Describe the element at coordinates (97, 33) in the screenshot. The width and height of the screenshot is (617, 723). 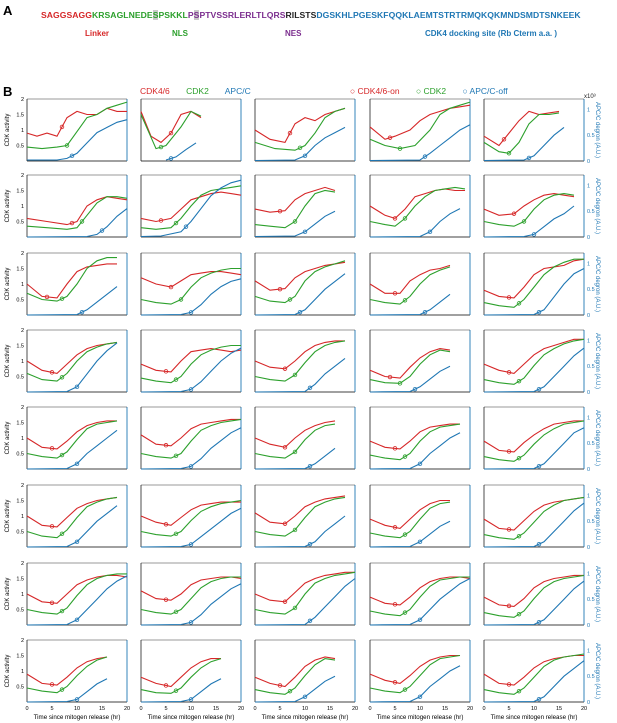
I see `sequence-region-label: Linker` at that location.